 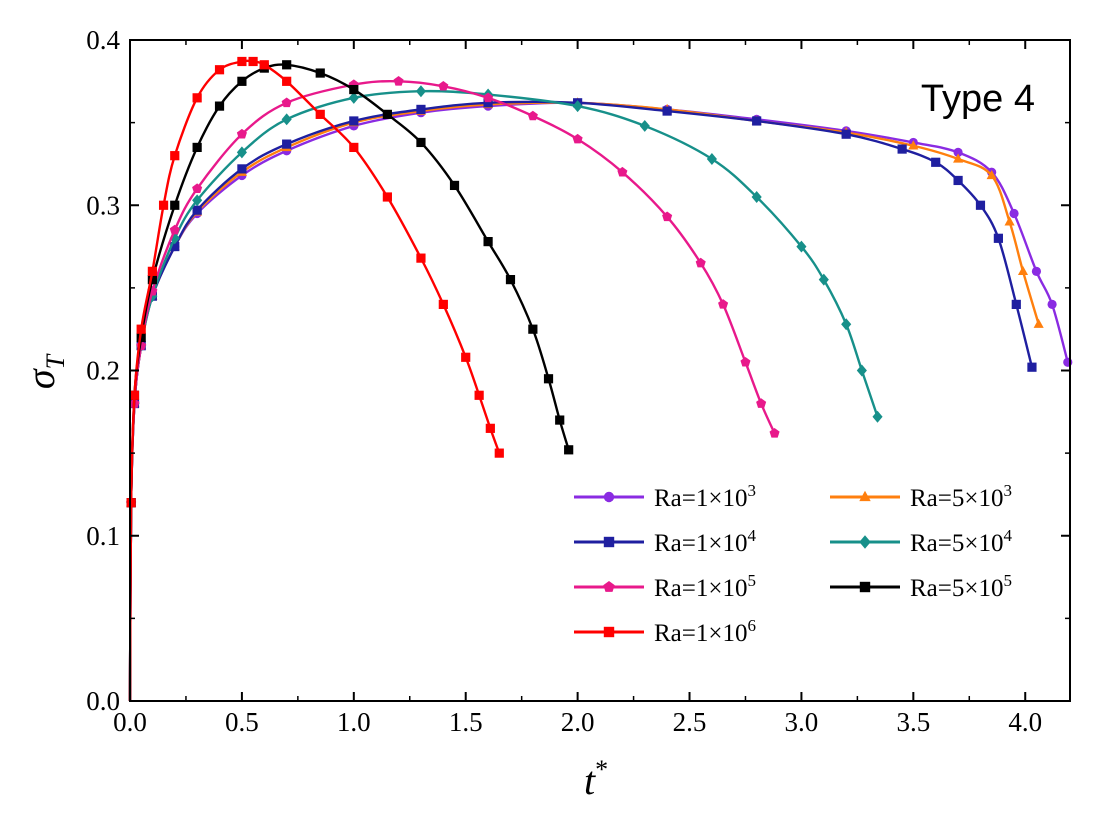 I want to click on legend-item: Ra=1×105, so click(x=665, y=586).